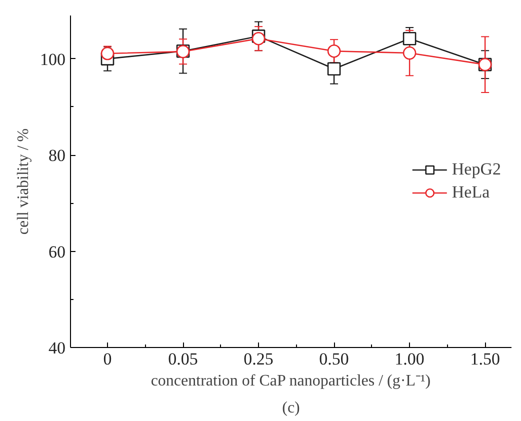 The width and height of the screenshot is (521, 421). Describe the element at coordinates (476, 170) in the screenshot. I see `legend-label: HepG2` at that location.